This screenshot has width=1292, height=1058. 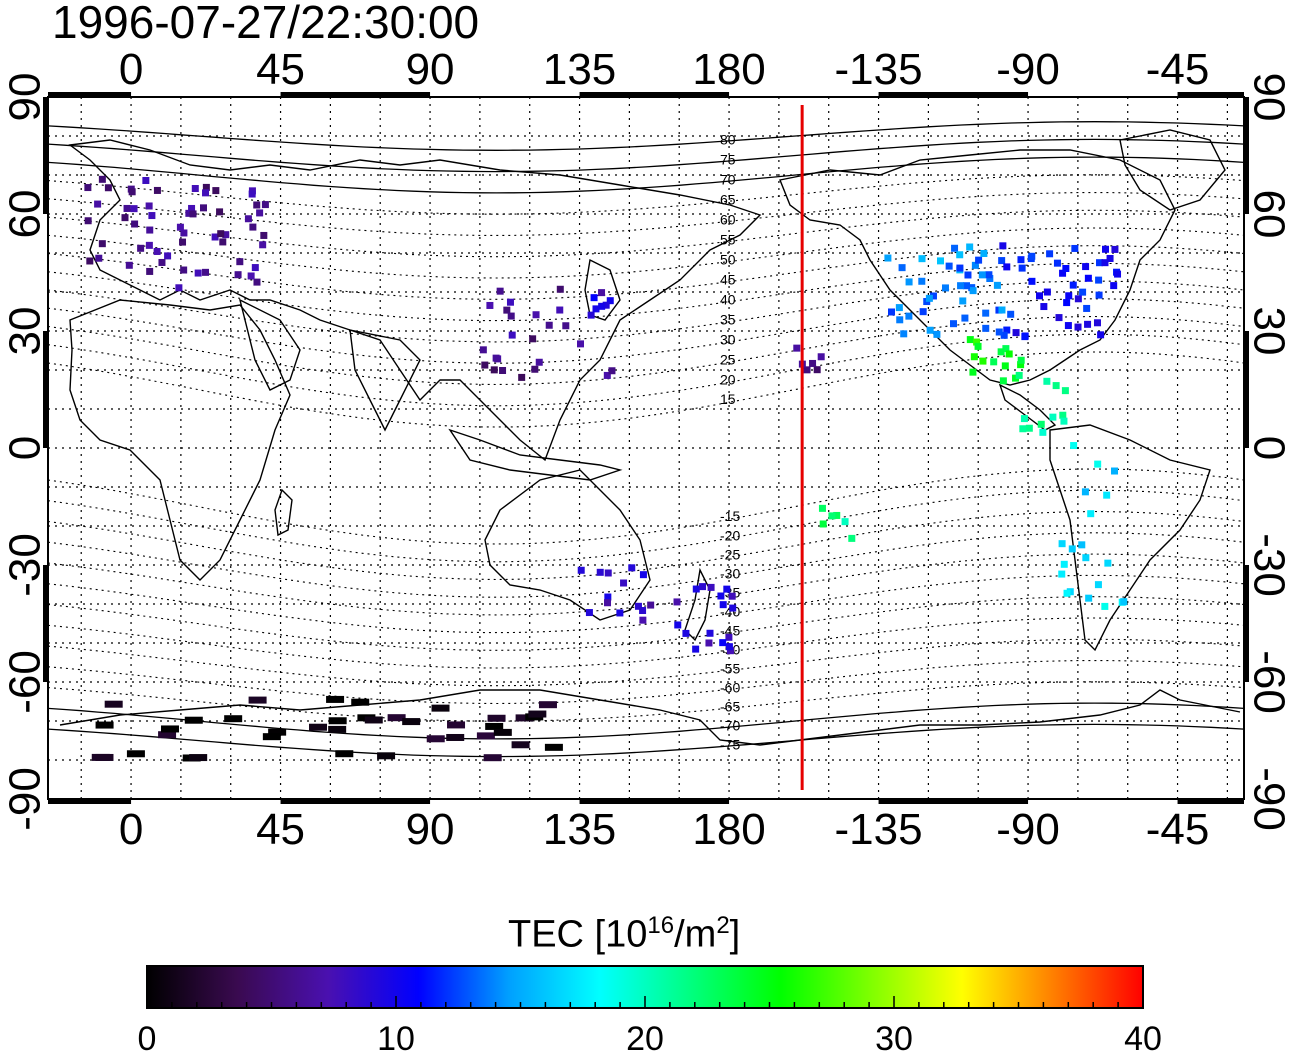 I want to click on contour-label: 55, so click(x=728, y=240).